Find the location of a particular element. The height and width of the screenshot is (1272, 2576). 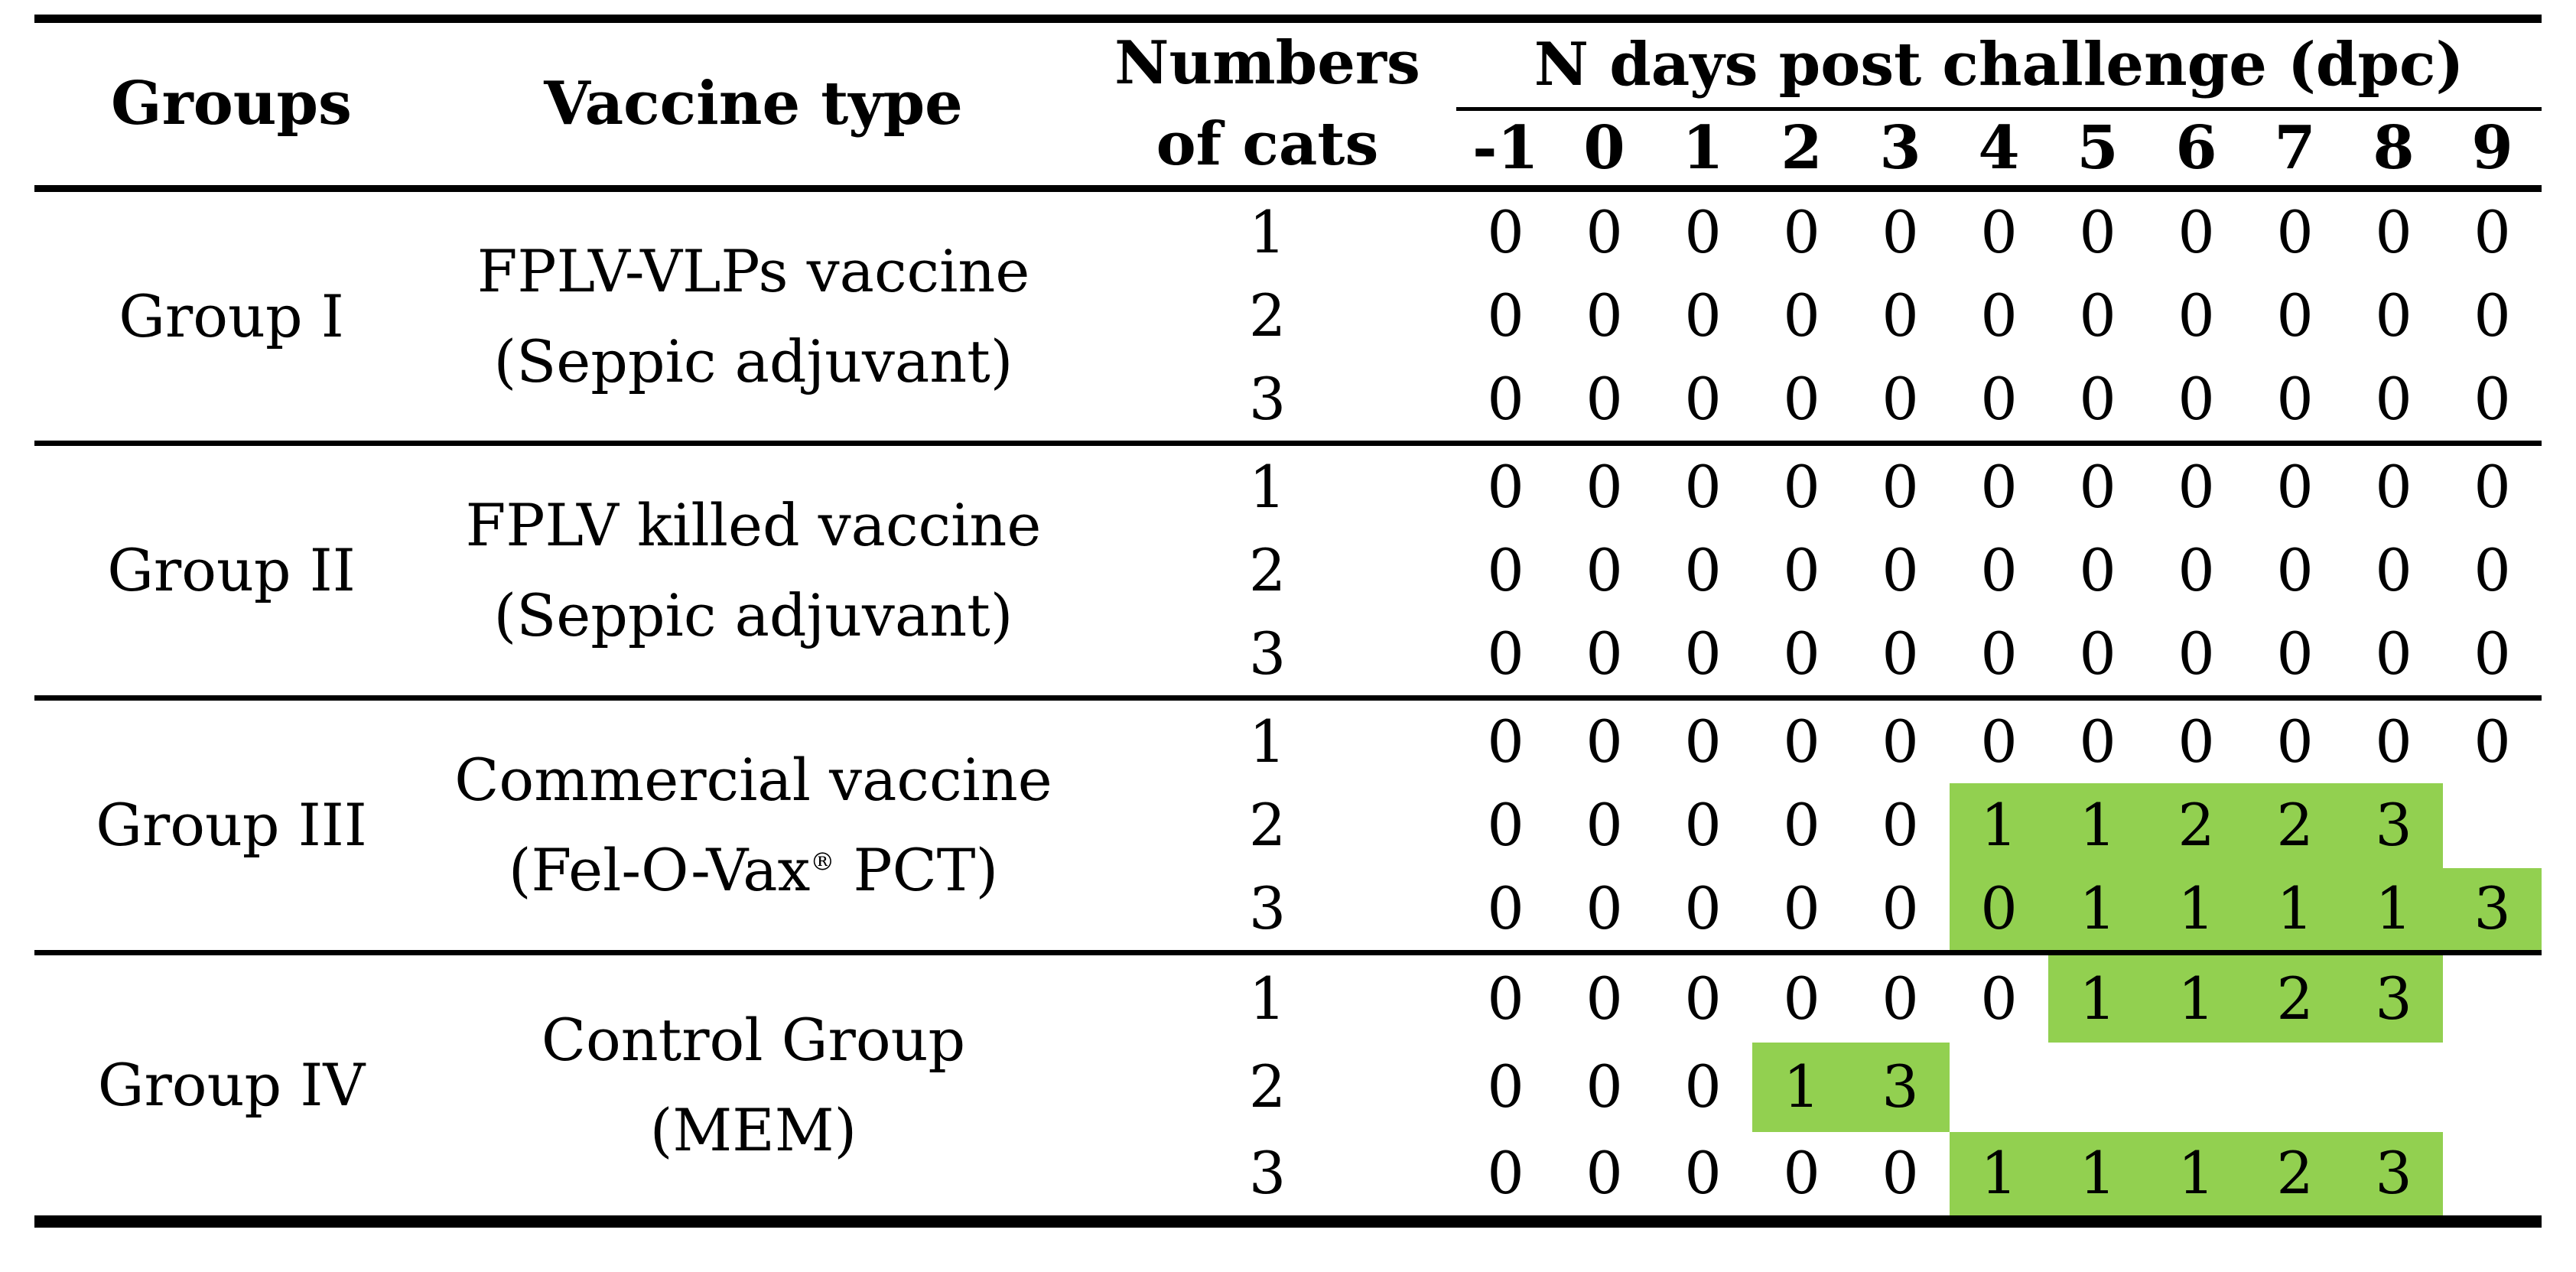

header-numbers-of-cats: Numbers of cats is located at coordinates (1267, 104).